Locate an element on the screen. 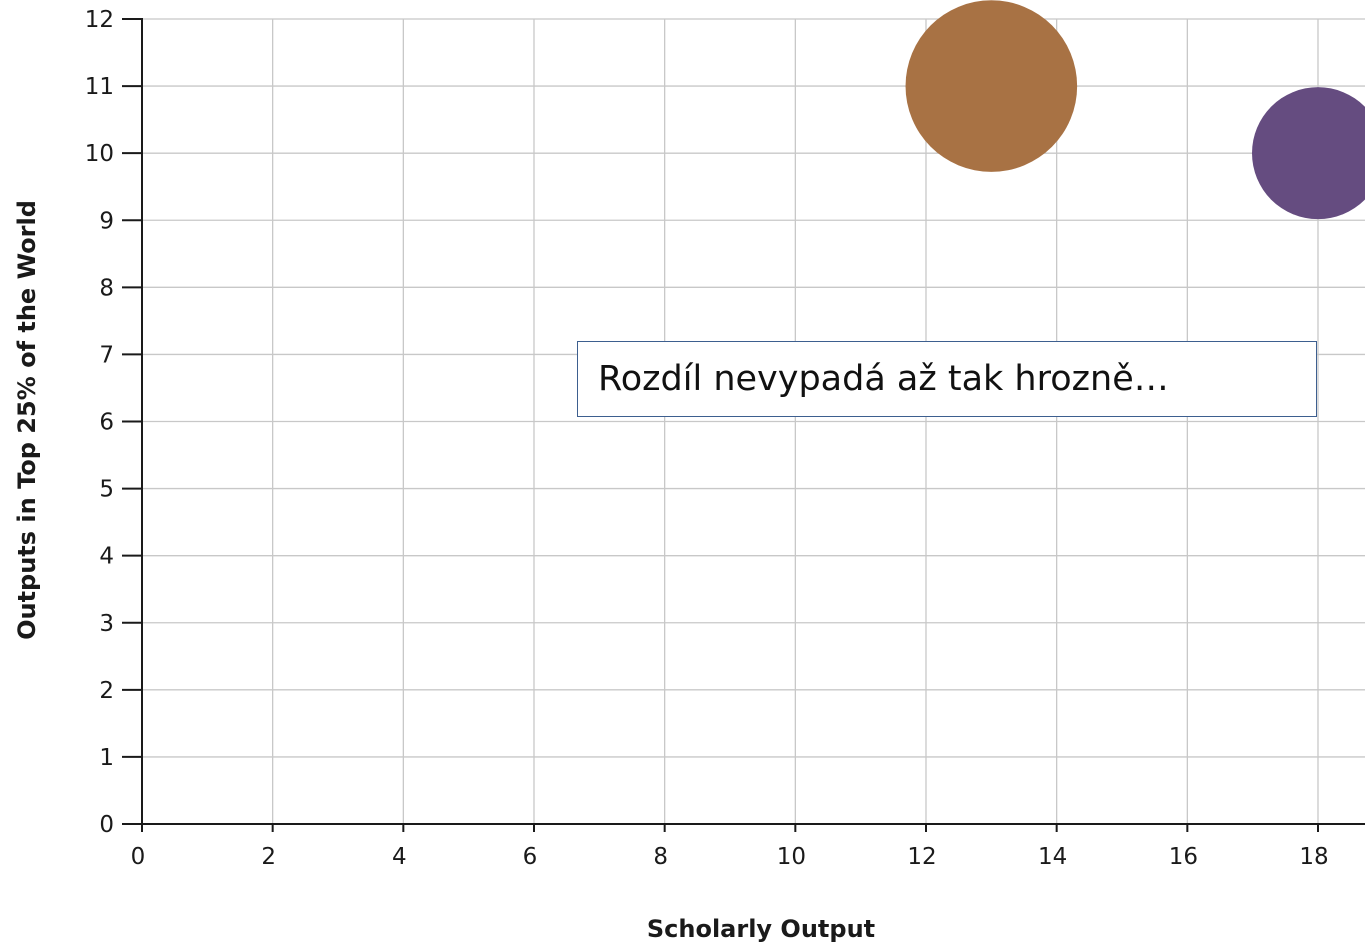 This screenshot has height=942, width=1365. y-axis-title: Outputs in Top 25% of the World is located at coordinates (27, 420).